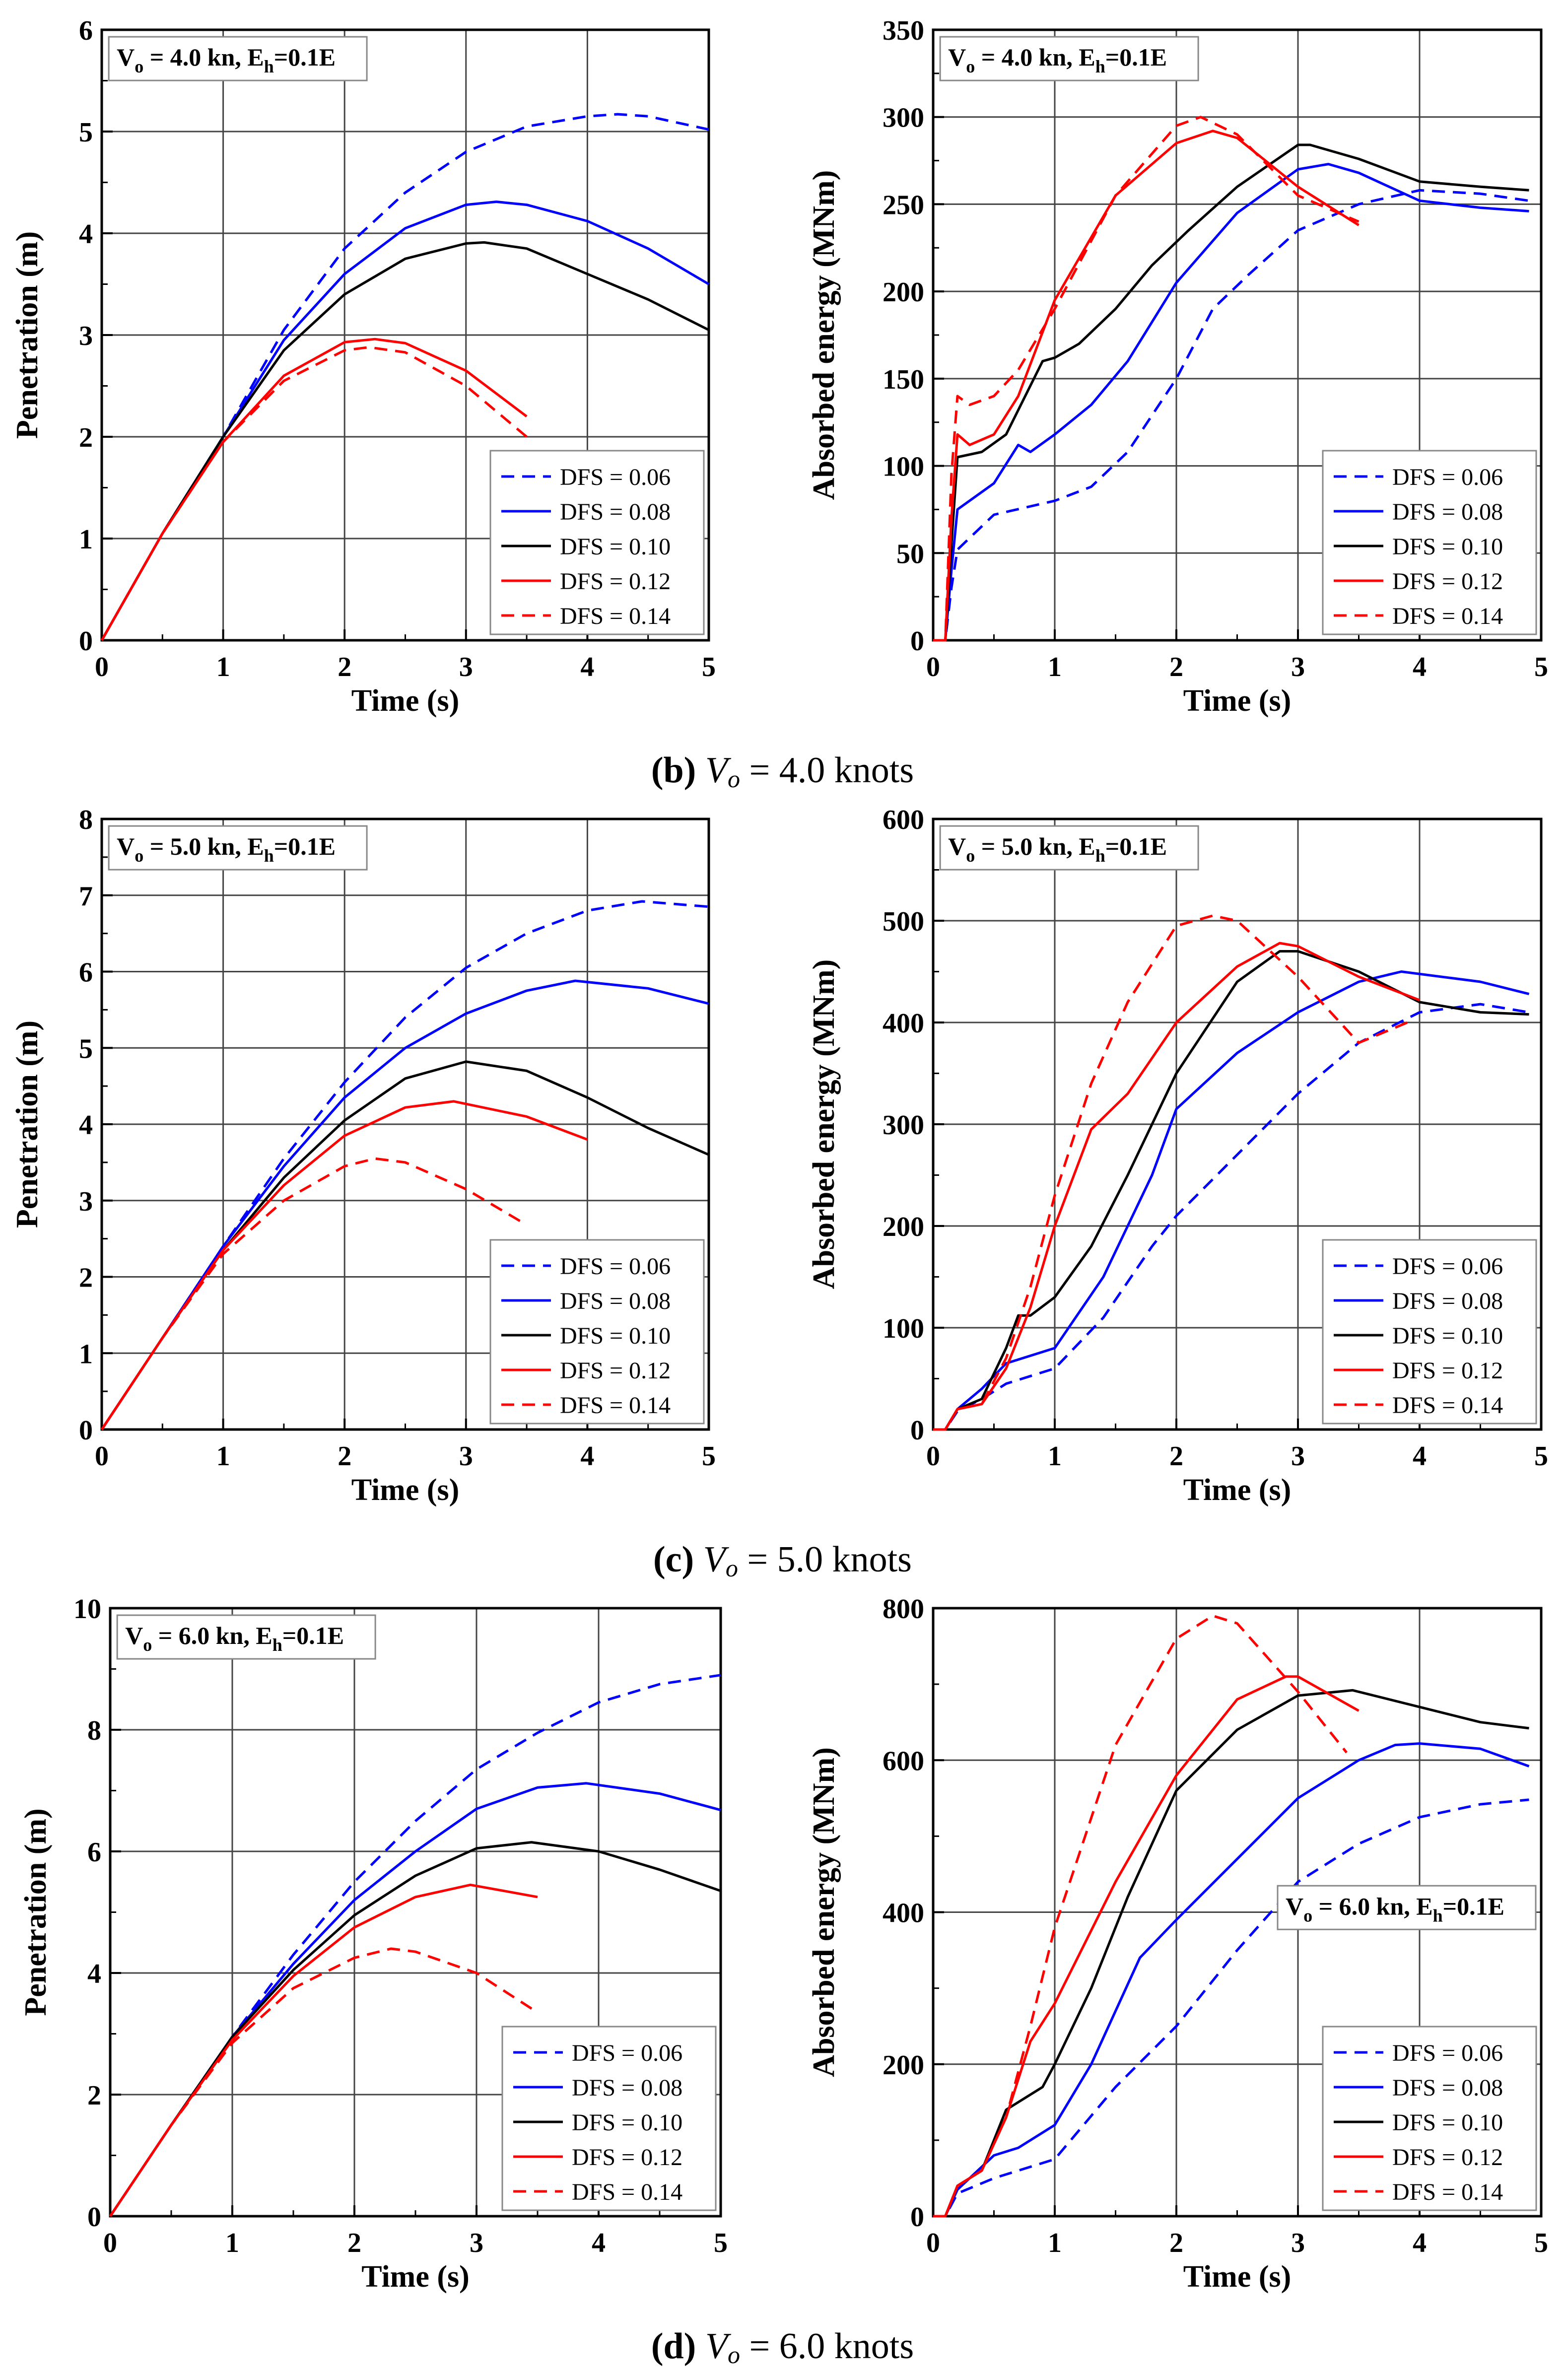 Image resolution: width=1565 pixels, height=2380 pixels. Describe the element at coordinates (324, 2050) in the screenshot. I see `series-line-DFS012` at that location.